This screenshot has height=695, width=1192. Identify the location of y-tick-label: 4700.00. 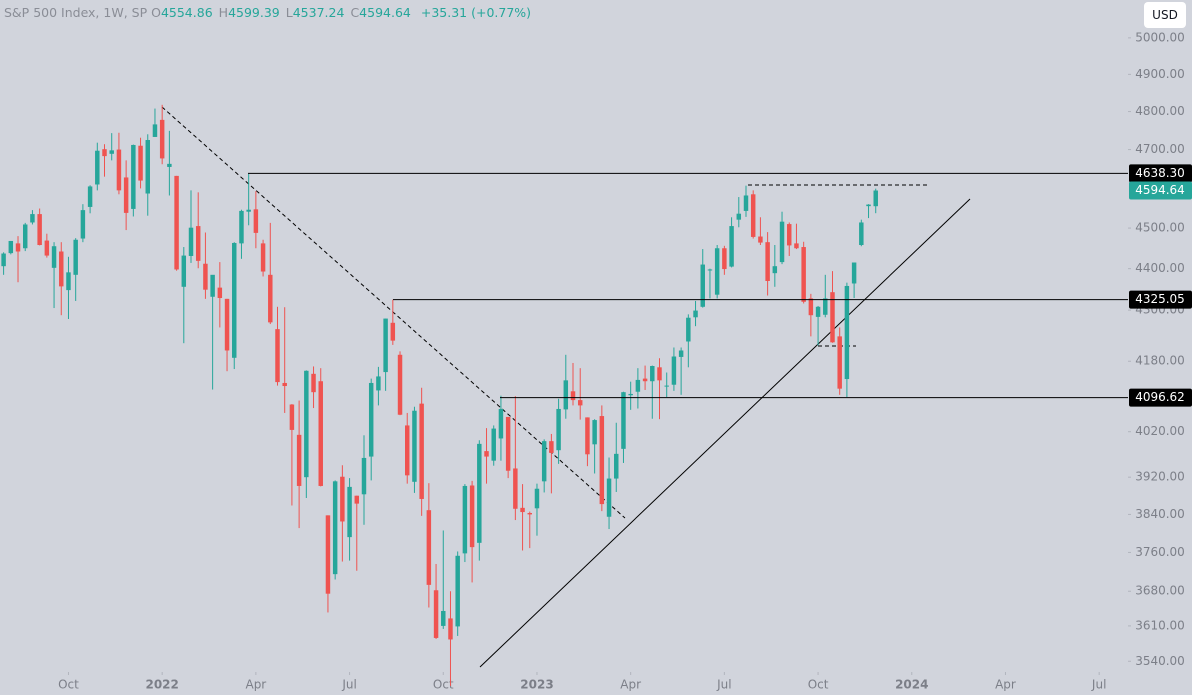
(1160, 149).